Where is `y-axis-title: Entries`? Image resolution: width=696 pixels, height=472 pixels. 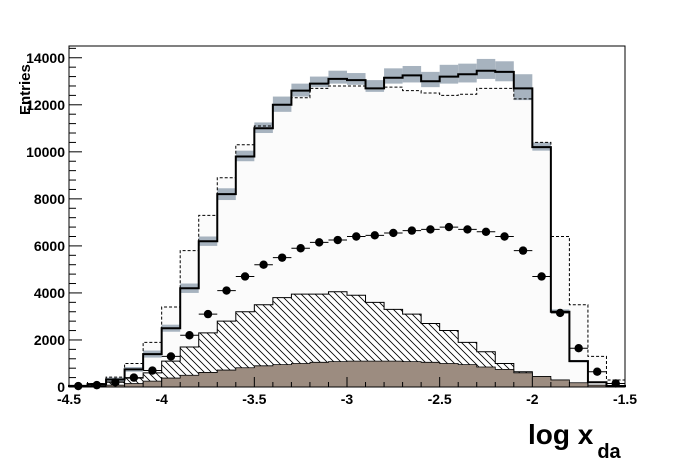 y-axis-title: Entries is located at coordinates (25, 89).